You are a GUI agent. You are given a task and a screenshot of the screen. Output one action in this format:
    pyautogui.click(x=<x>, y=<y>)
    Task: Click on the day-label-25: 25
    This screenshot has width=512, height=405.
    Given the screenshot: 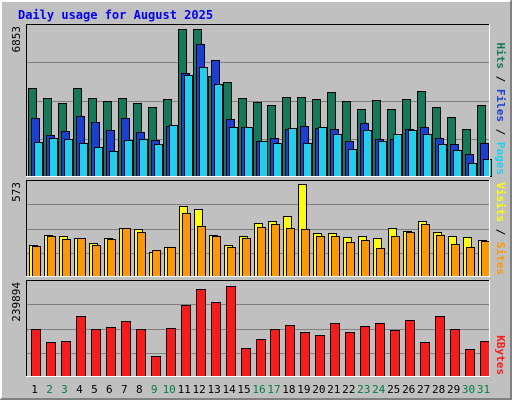 What is the action you would take?
    pyautogui.click(x=393, y=389)
    